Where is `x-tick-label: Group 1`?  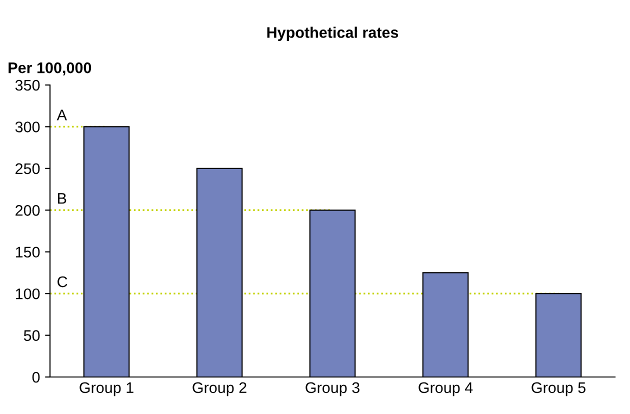 x-tick-label: Group 1 is located at coordinates (107, 389).